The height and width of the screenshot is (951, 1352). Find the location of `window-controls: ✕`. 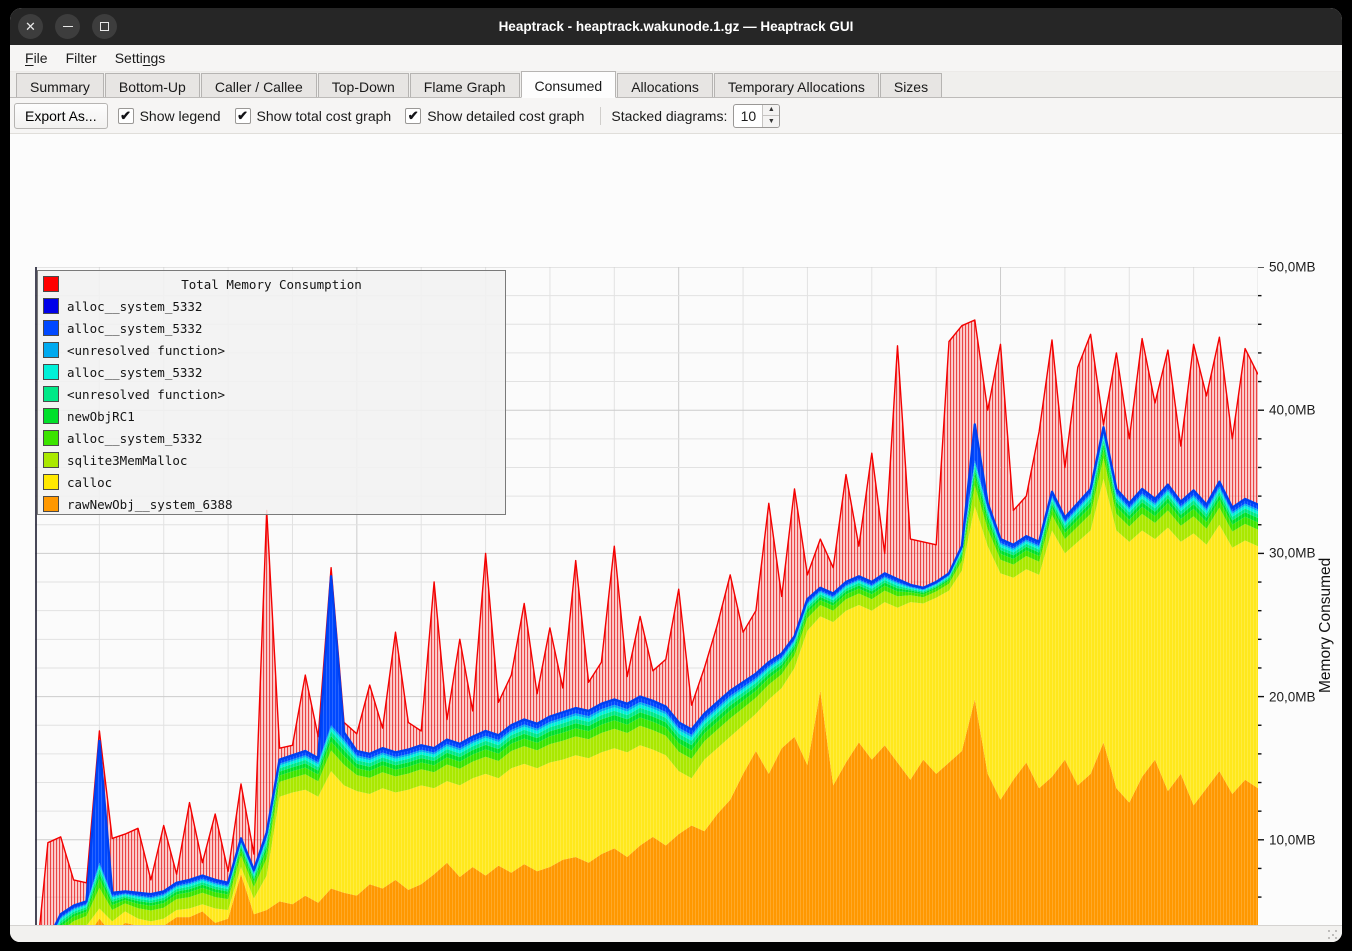

window-controls: ✕ is located at coordinates (67, 26).